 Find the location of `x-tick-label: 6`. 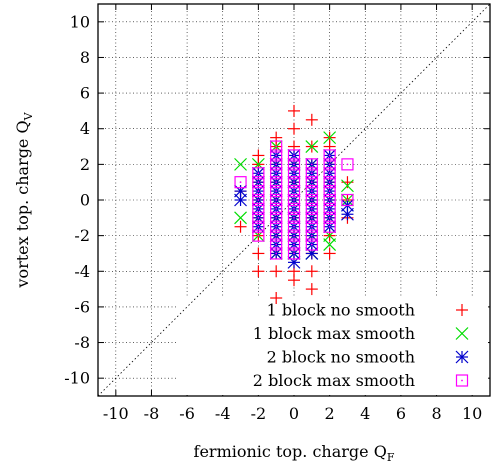

x-tick-label: 6 is located at coordinates (401, 413).